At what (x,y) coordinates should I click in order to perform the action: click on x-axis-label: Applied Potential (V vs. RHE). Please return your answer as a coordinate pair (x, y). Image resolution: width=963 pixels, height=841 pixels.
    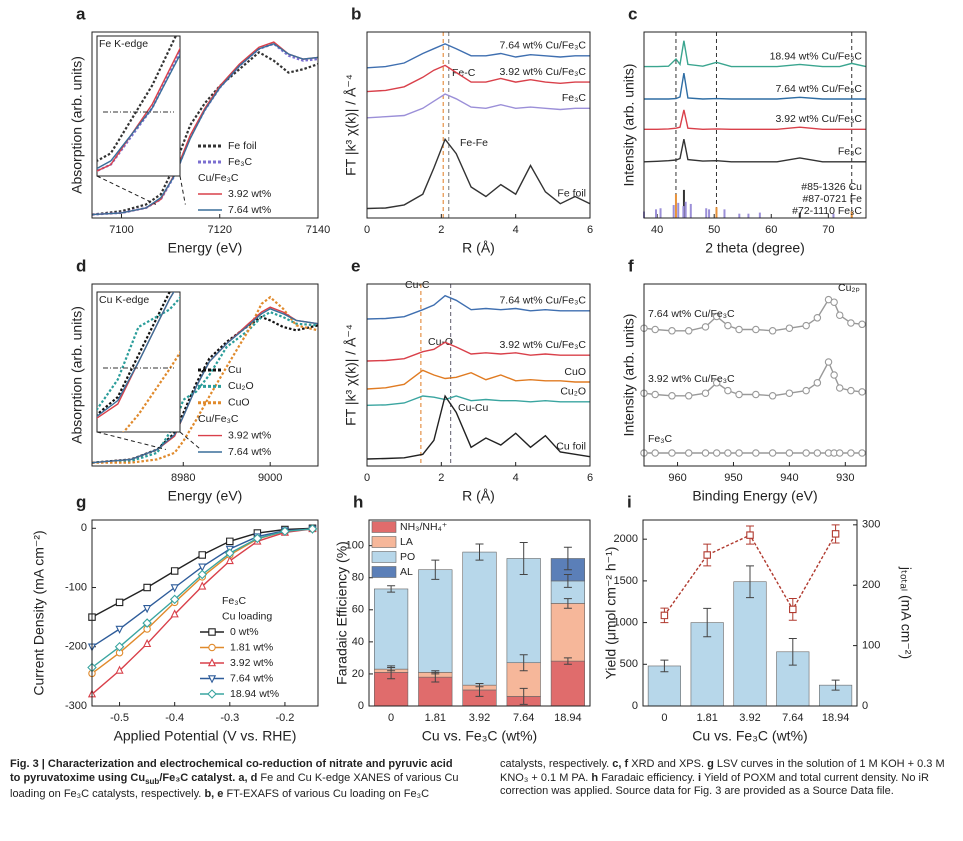
    Looking at the image, I should click on (205, 736).